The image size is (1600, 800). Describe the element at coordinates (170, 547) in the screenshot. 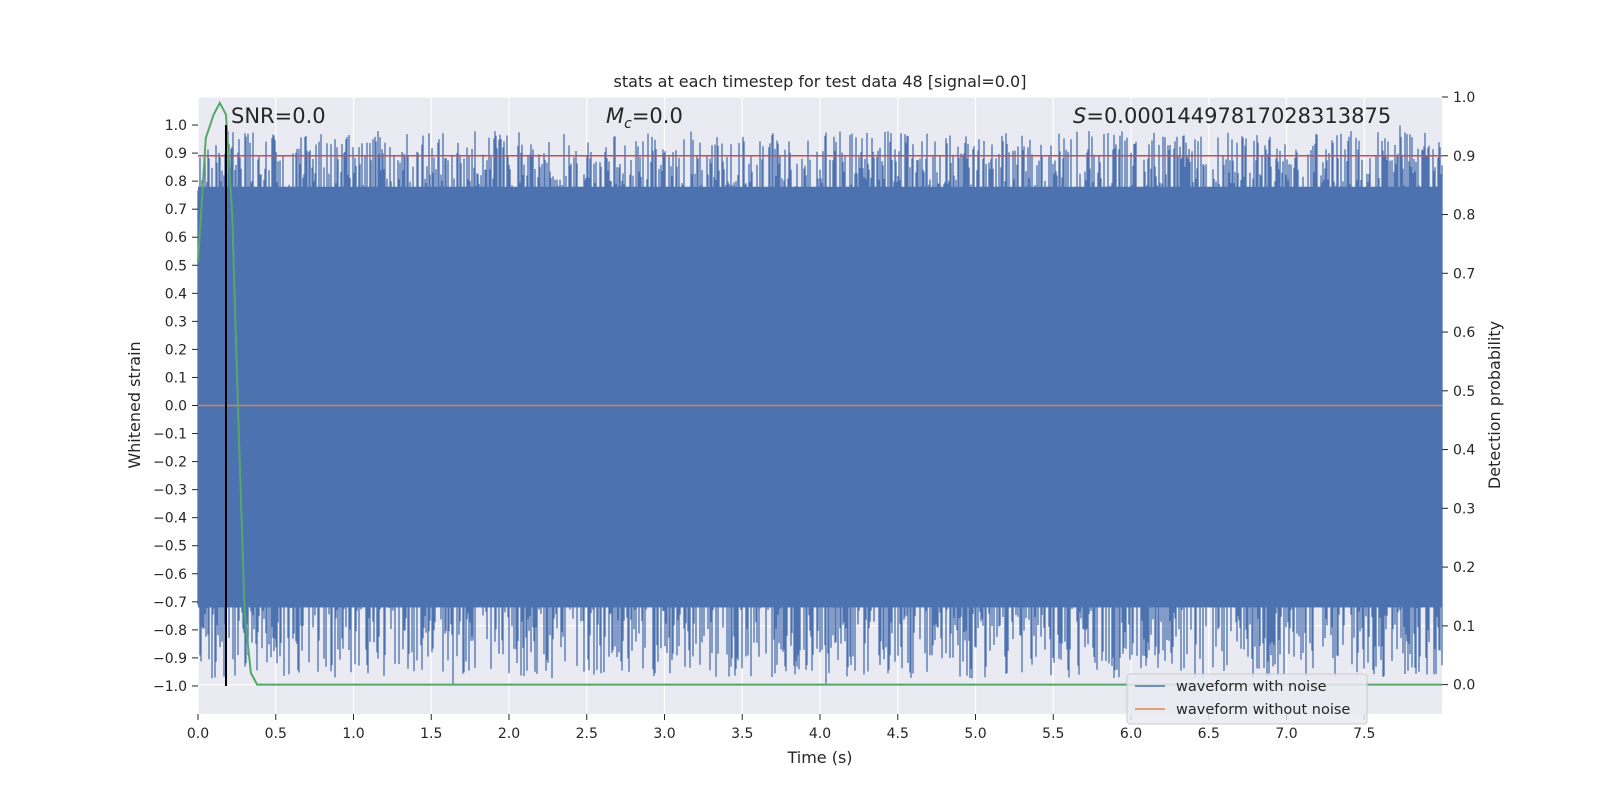

I see `y-tick-label: −0.5` at that location.